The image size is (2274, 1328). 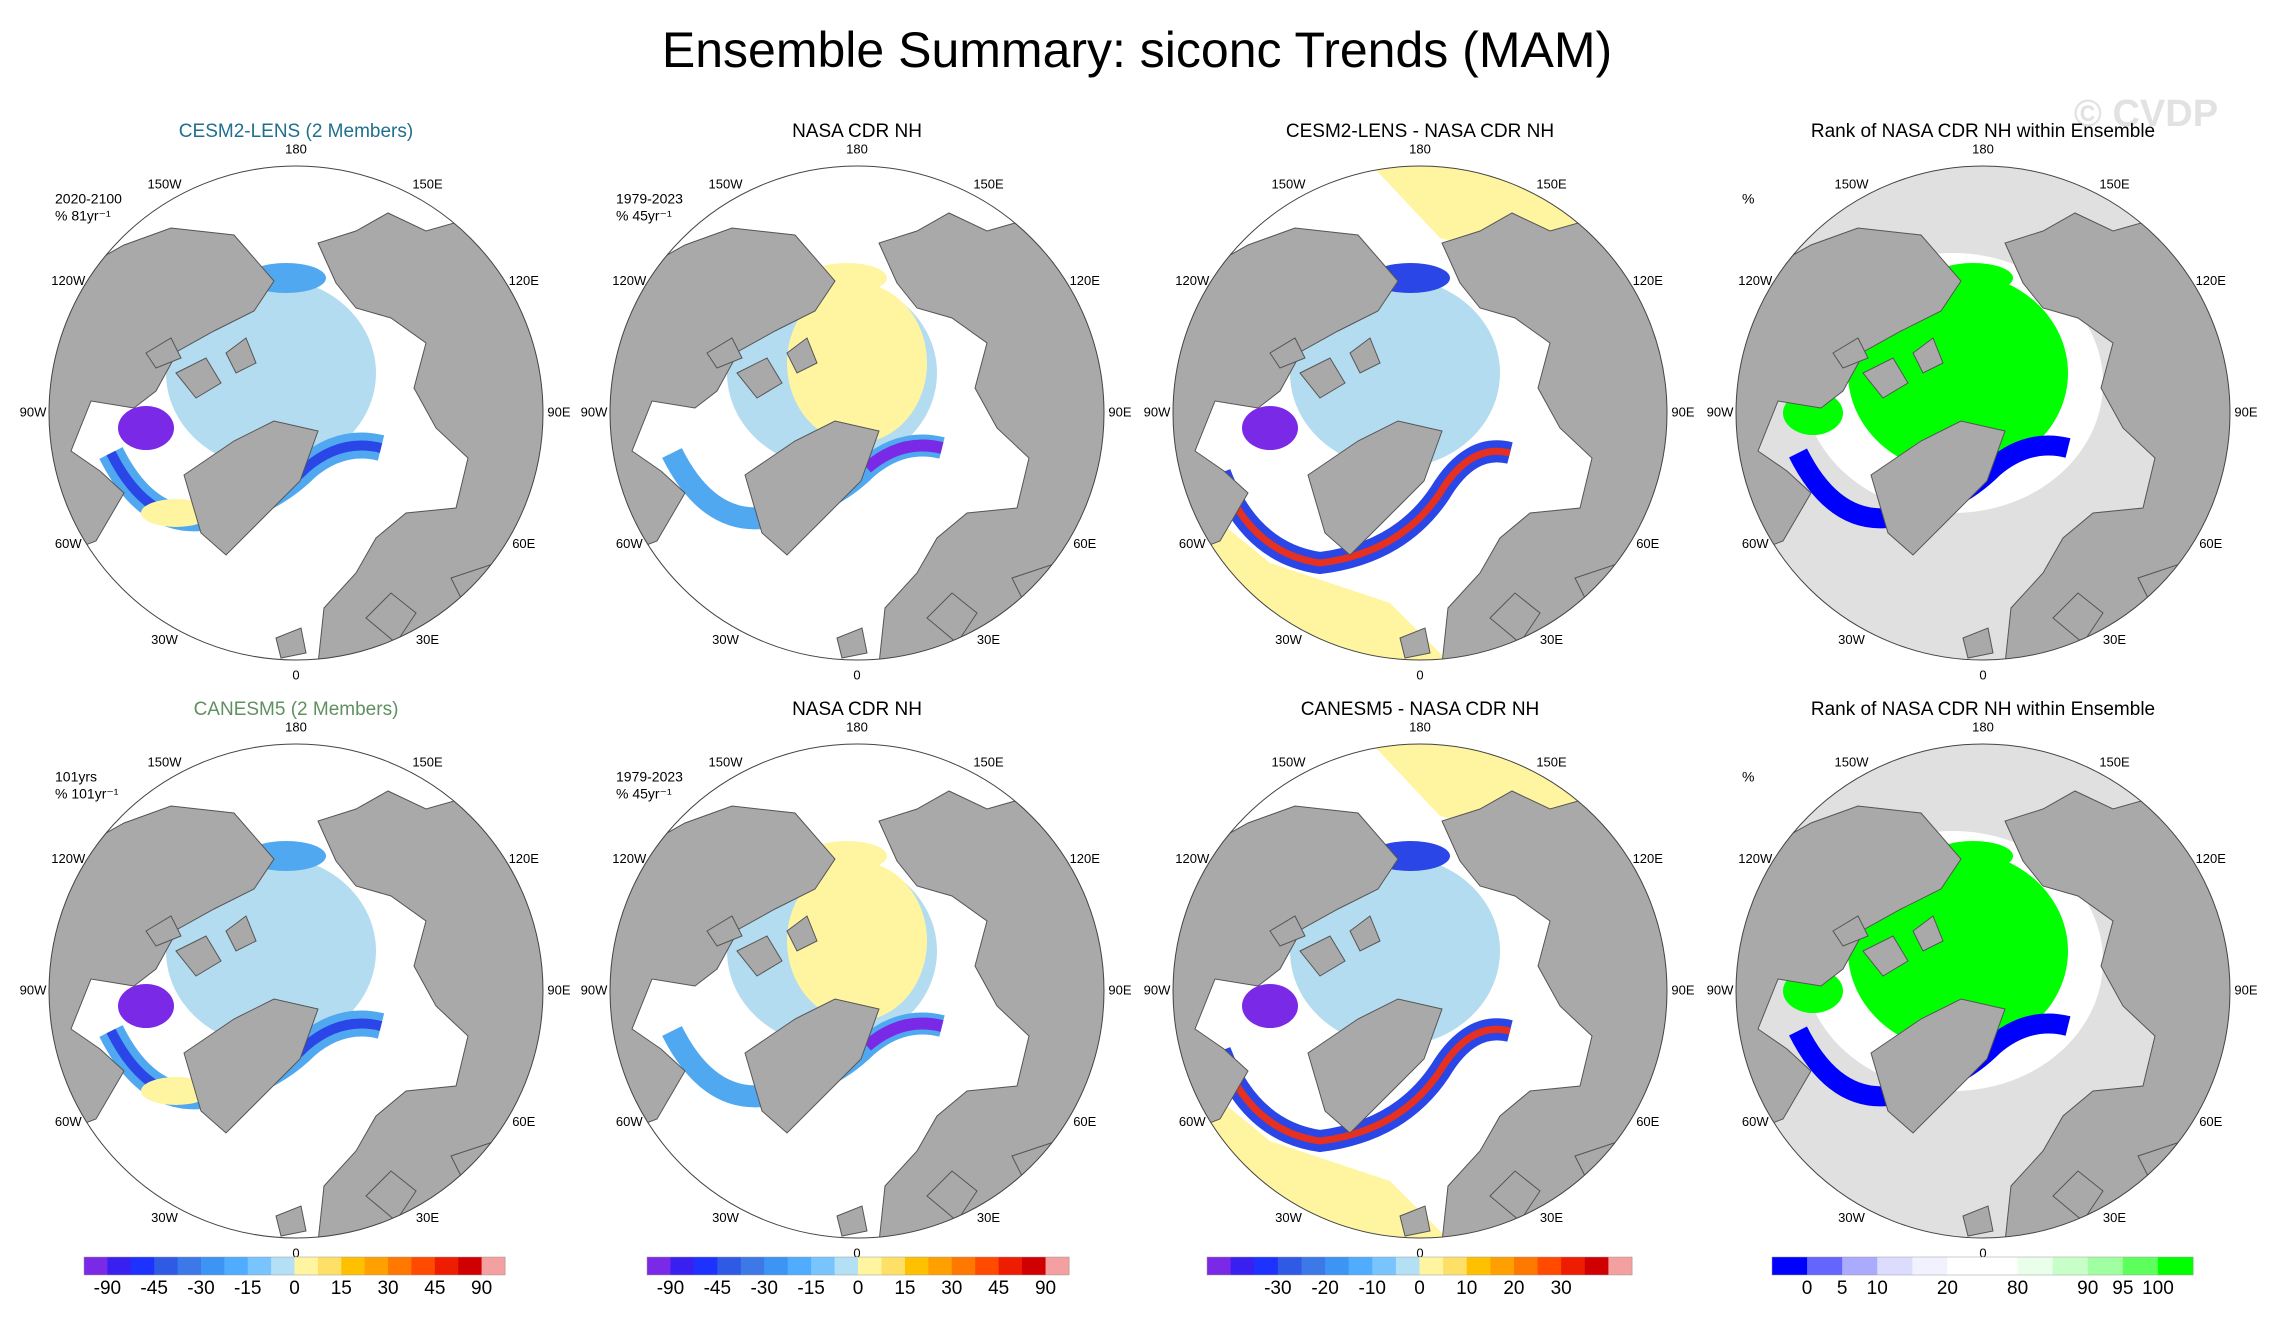 What do you see at coordinates (2122, 1288) in the screenshot?
I see `colorbar-tick-label: 95` at bounding box center [2122, 1288].